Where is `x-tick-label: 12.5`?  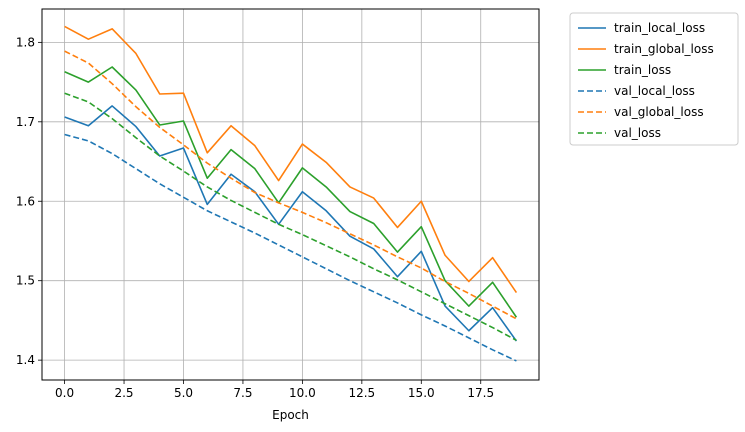
x-tick-label: 12.5 is located at coordinates (361, 393).